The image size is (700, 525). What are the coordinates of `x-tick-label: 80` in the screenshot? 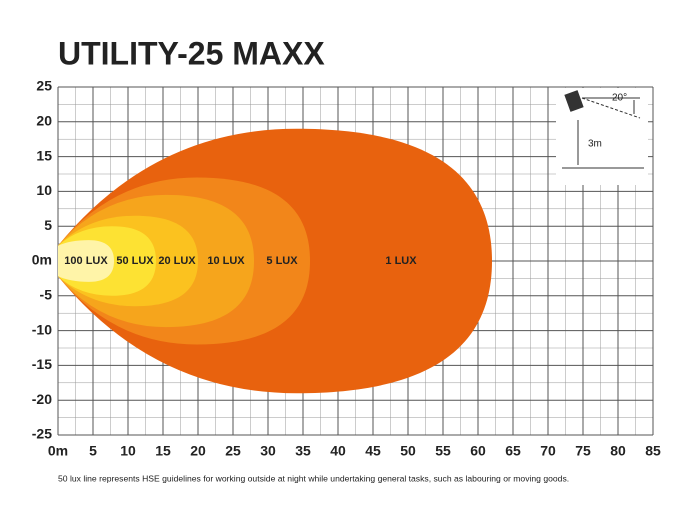 It's located at (618, 451).